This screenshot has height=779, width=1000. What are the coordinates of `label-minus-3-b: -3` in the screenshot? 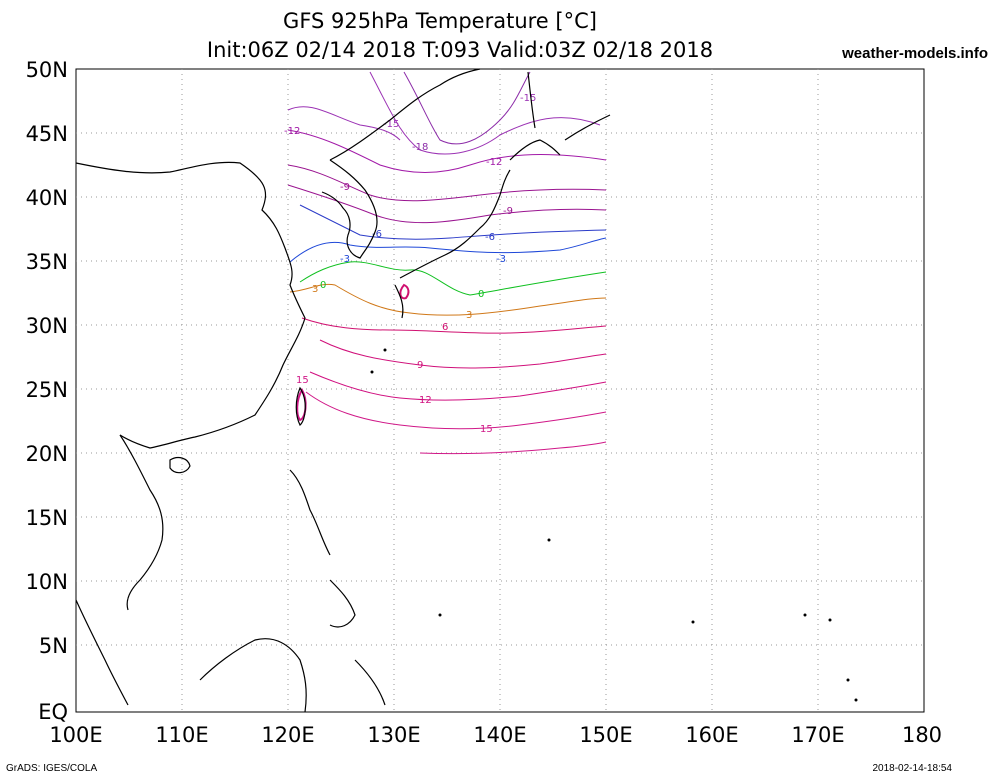 It's located at (501, 259).